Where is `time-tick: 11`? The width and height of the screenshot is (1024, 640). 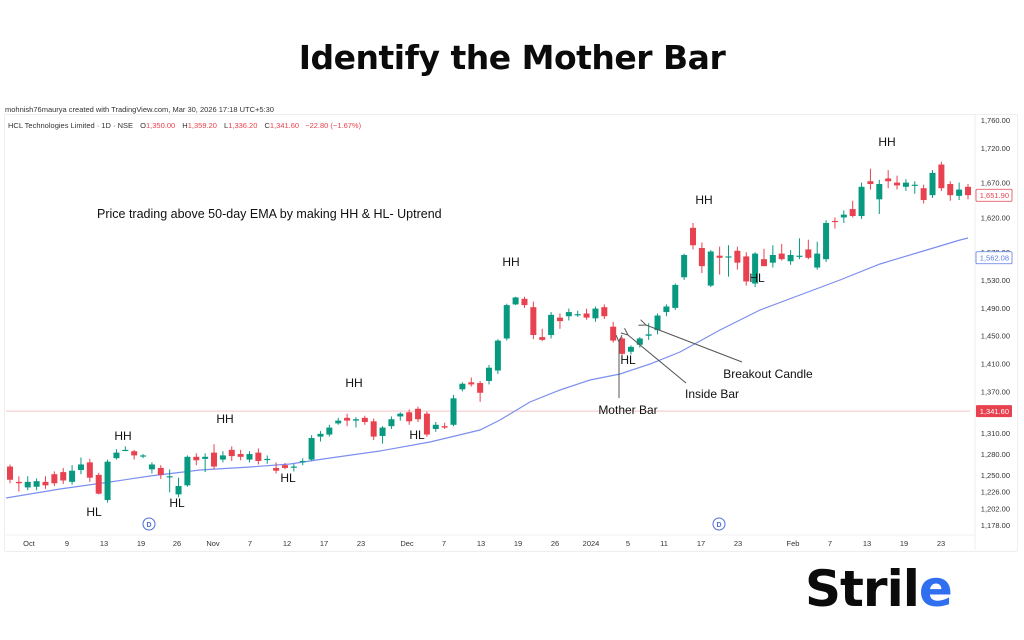 time-tick: 11 is located at coordinates (664, 543).